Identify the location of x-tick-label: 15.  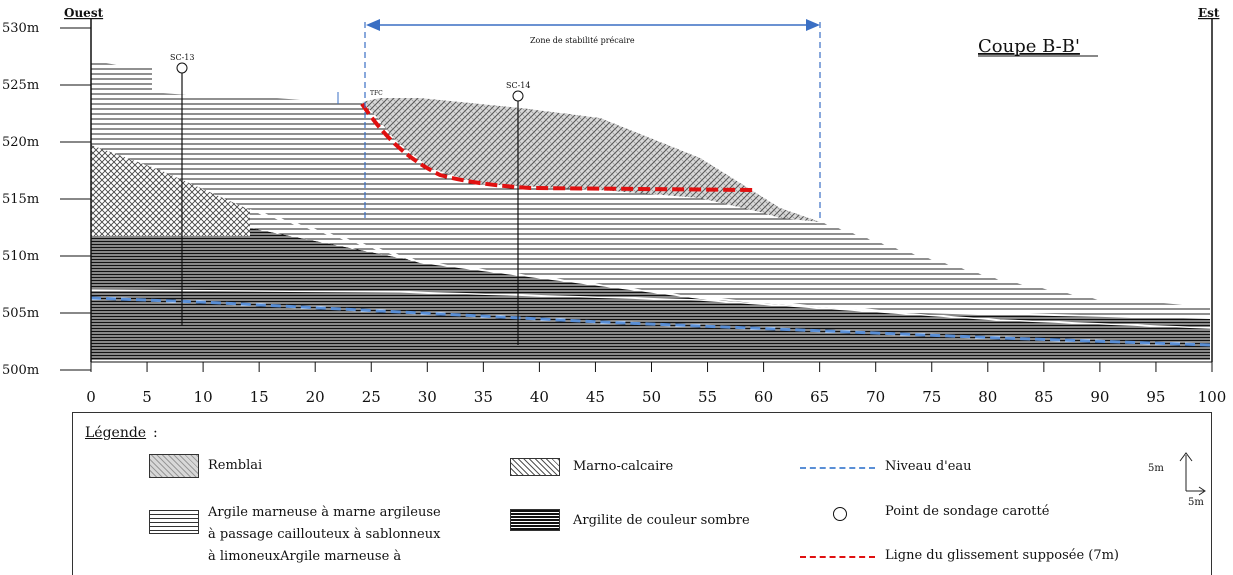
(259, 397).